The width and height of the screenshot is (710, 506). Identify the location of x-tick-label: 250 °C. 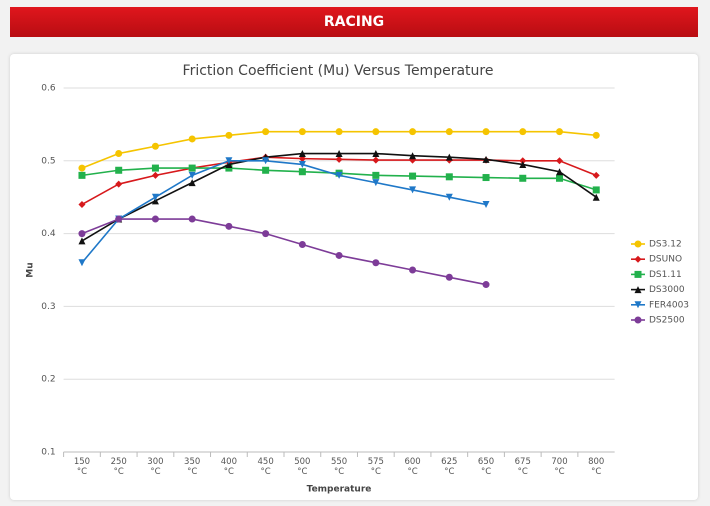
(118, 467).